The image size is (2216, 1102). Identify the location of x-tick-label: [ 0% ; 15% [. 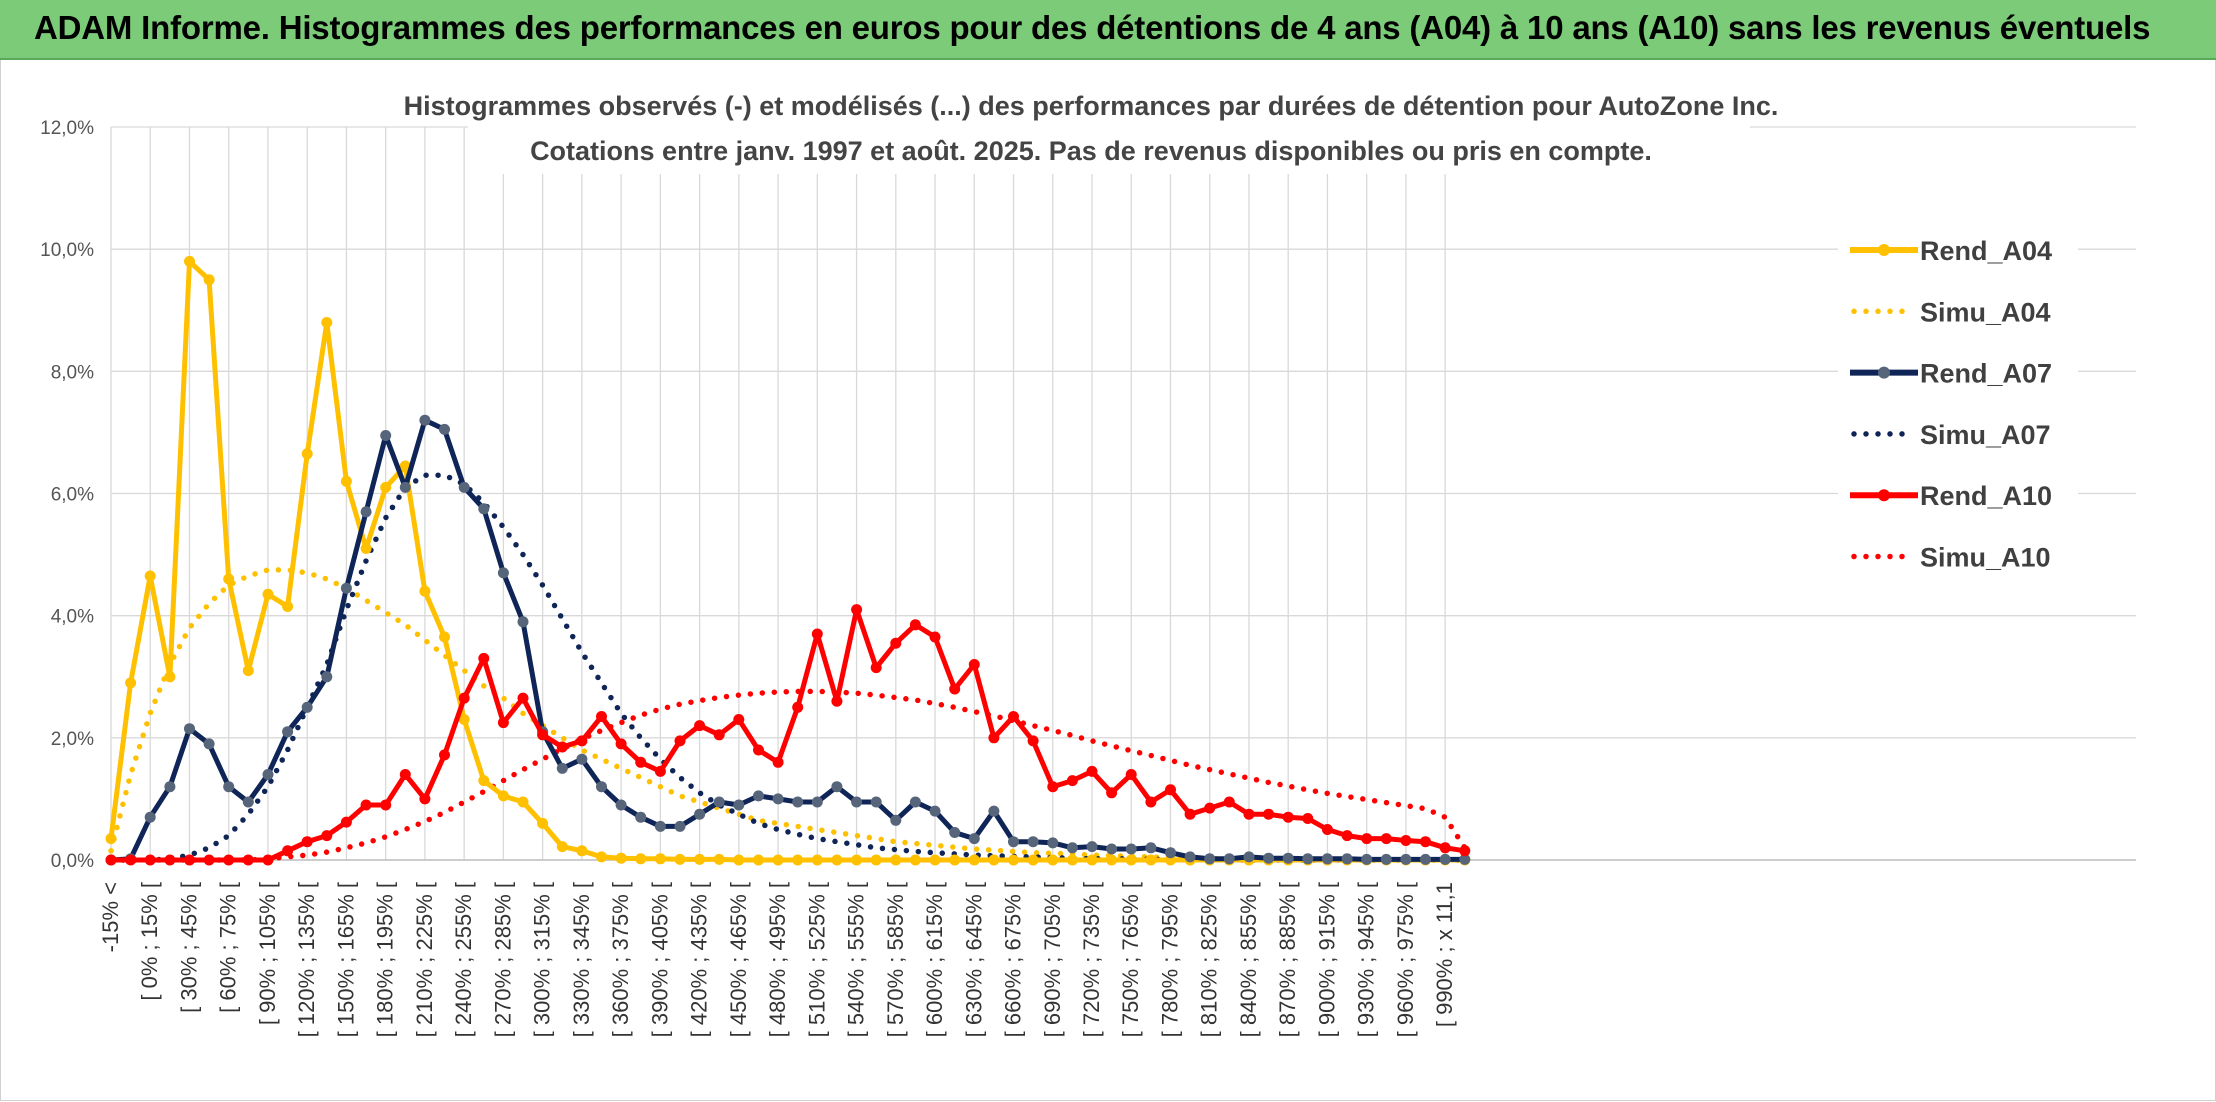
(149, 941).